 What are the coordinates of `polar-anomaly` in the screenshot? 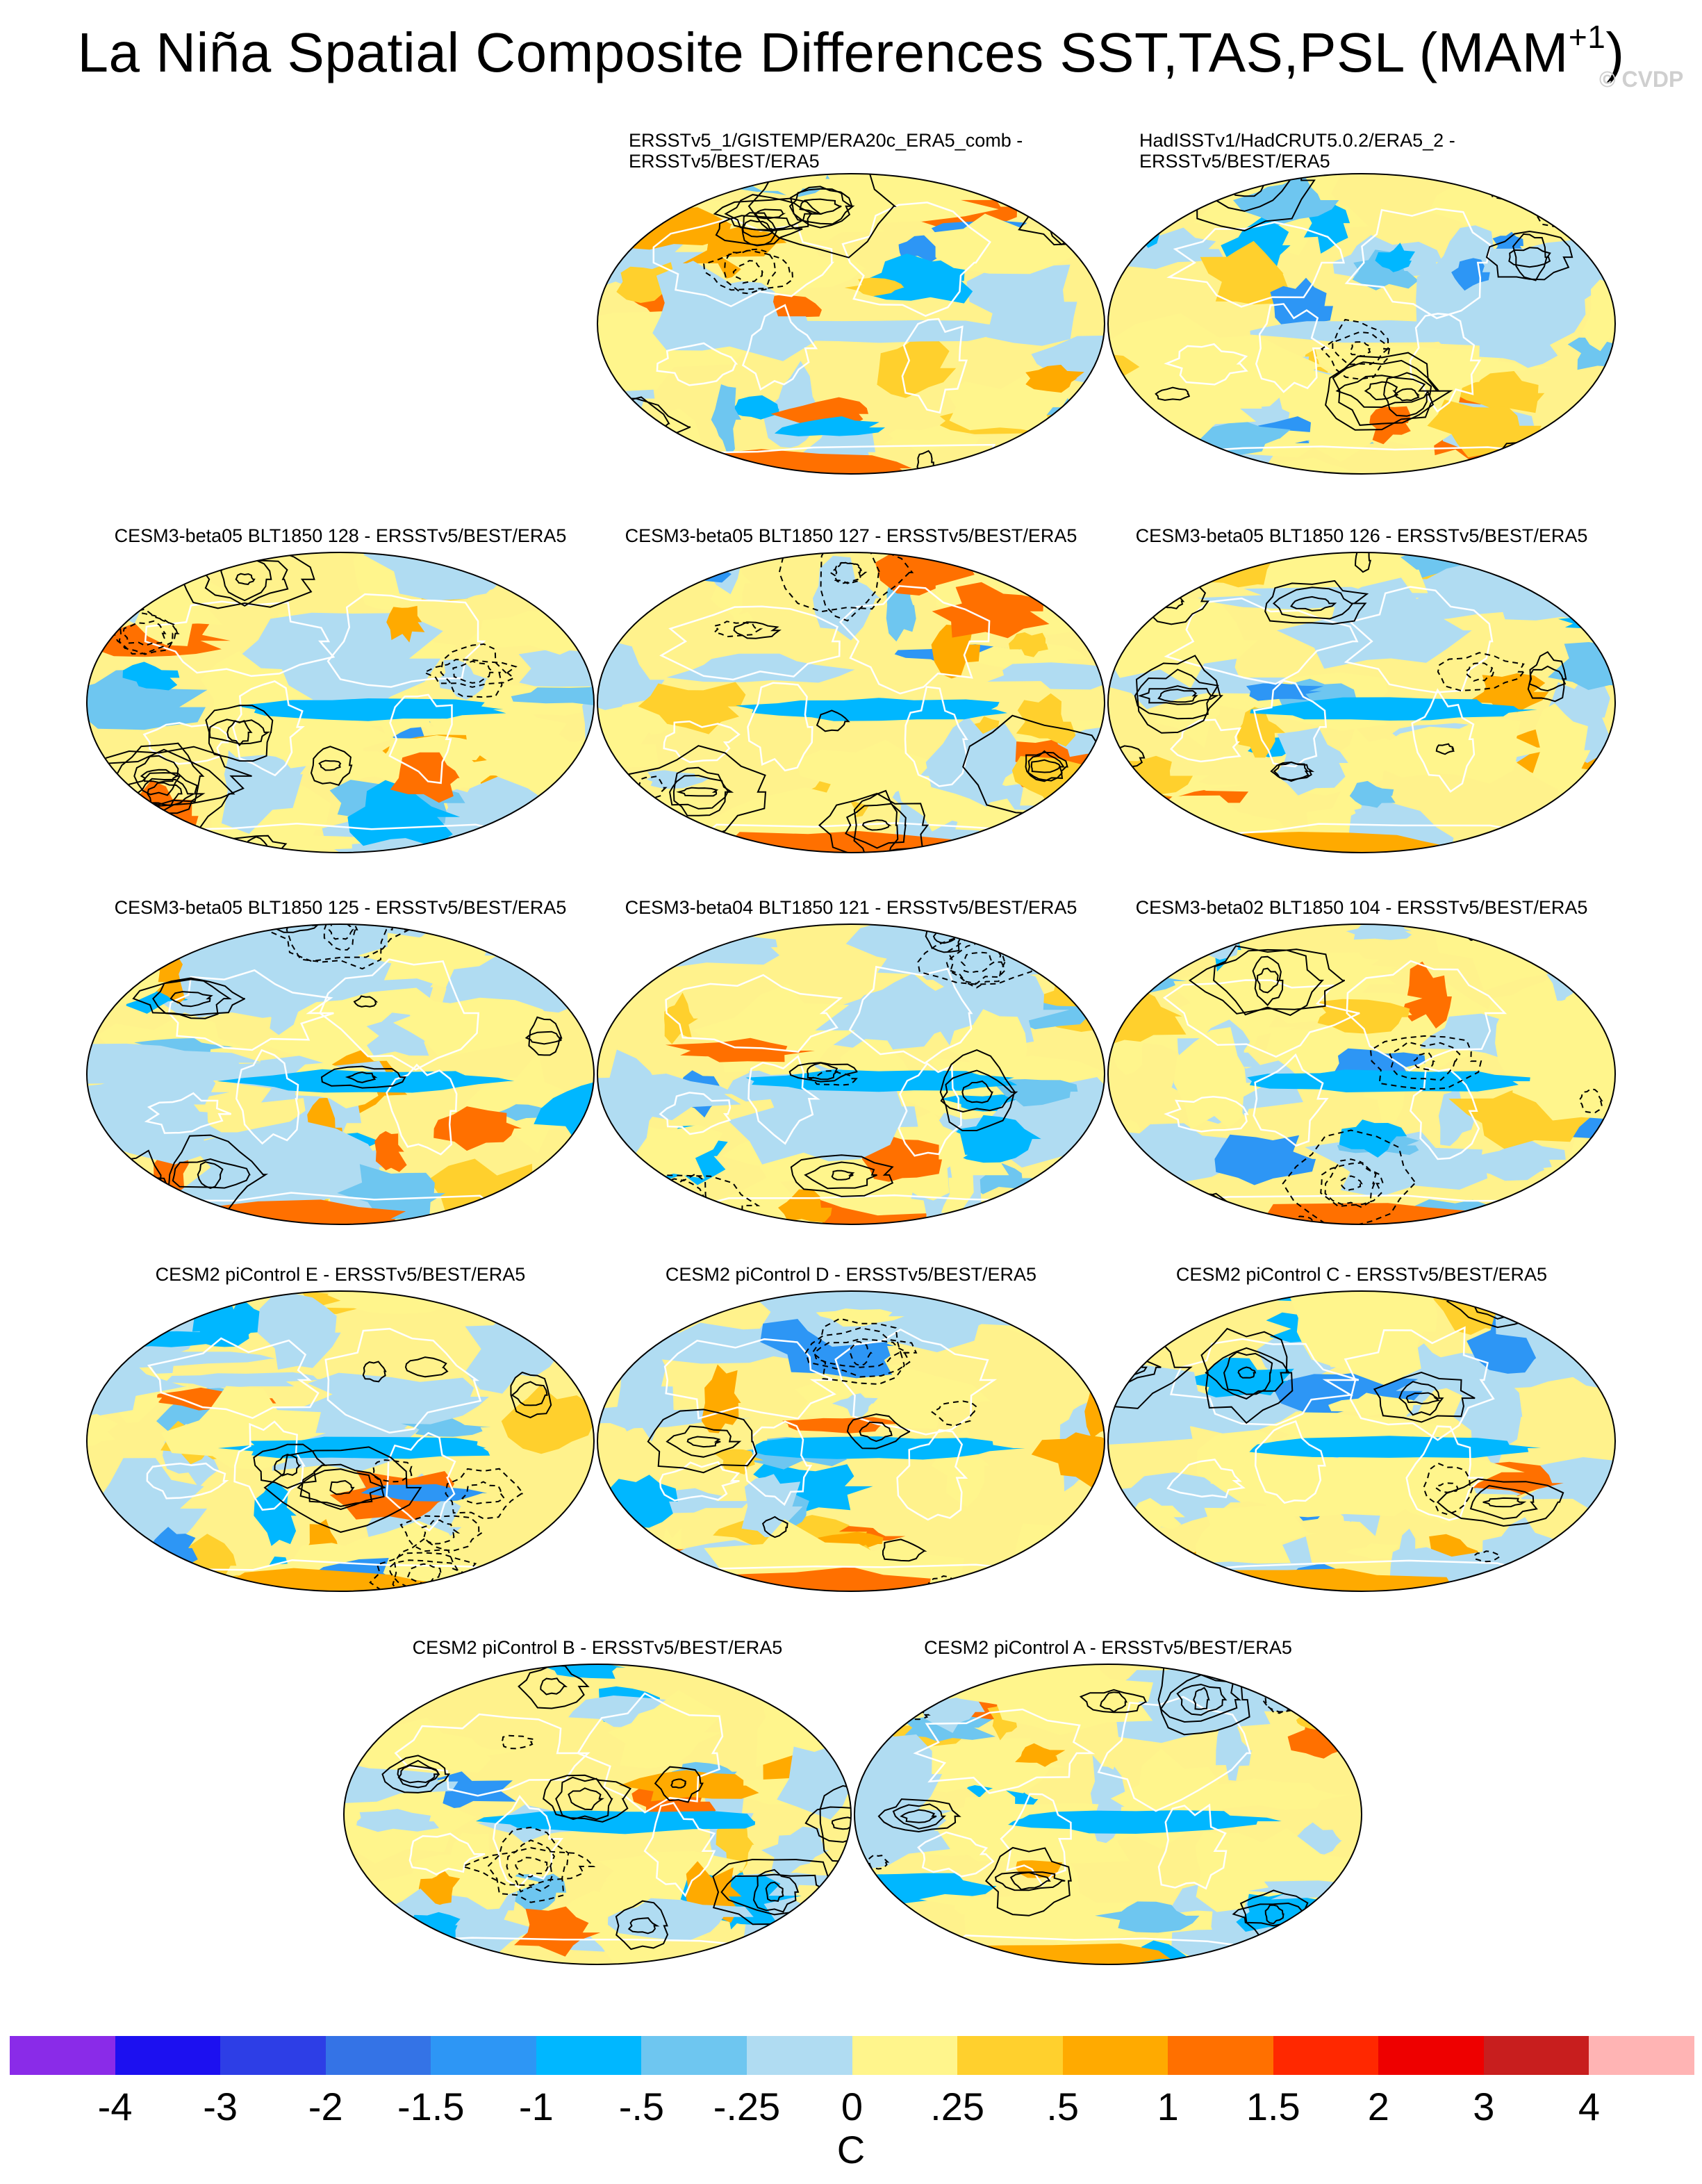 It's located at (335, 1579).